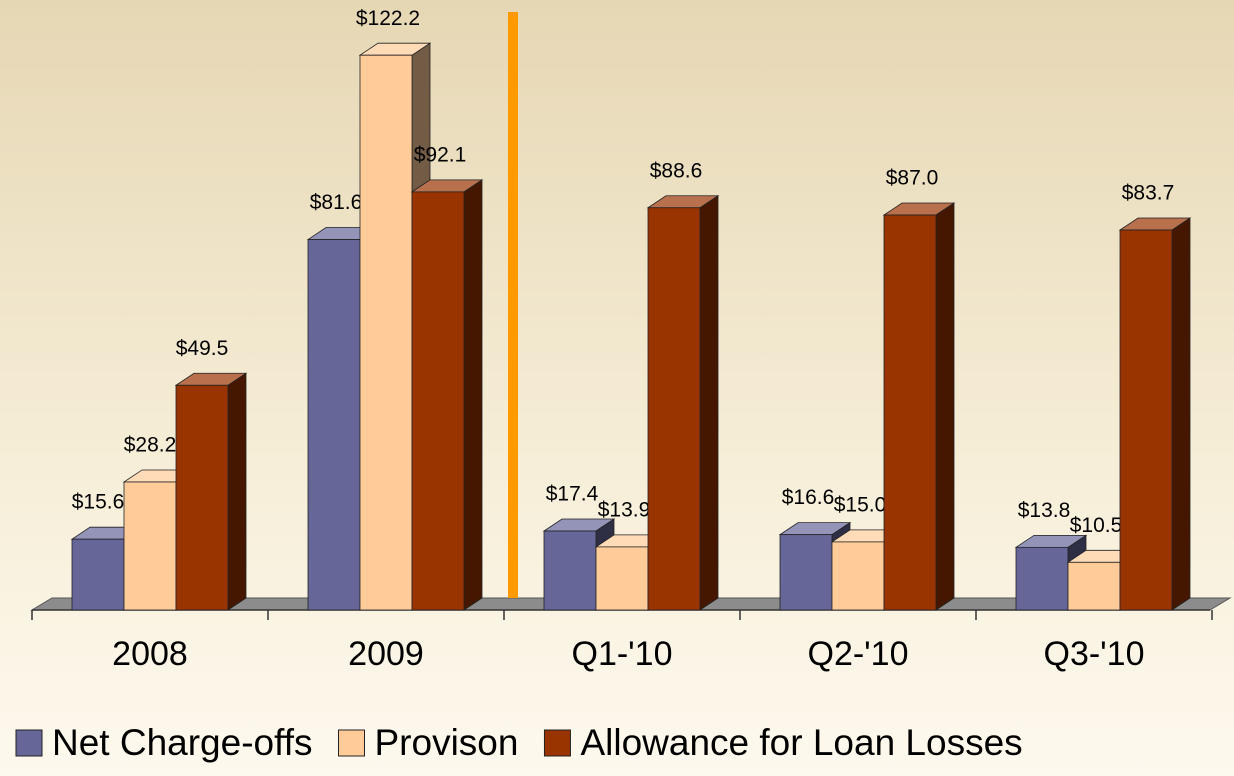 This screenshot has height=776, width=1234. I want to click on legend-label: Provison, so click(447, 742).